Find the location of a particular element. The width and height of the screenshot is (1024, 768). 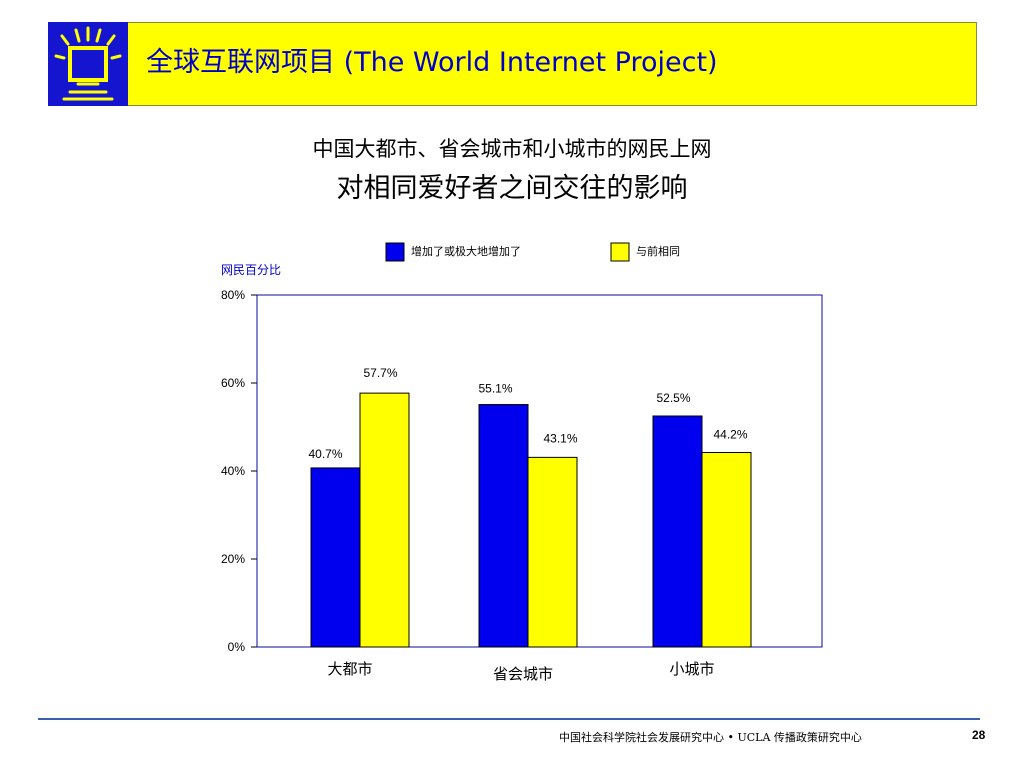

y-tick-label: 20% is located at coordinates (233, 559).